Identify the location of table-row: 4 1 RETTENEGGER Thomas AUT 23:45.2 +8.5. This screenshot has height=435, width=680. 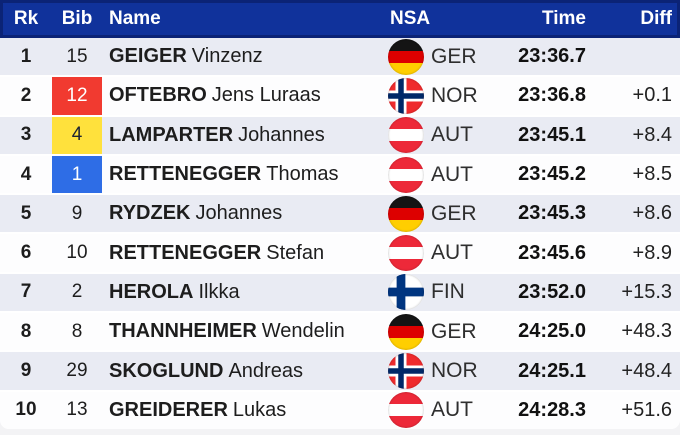
(340, 175).